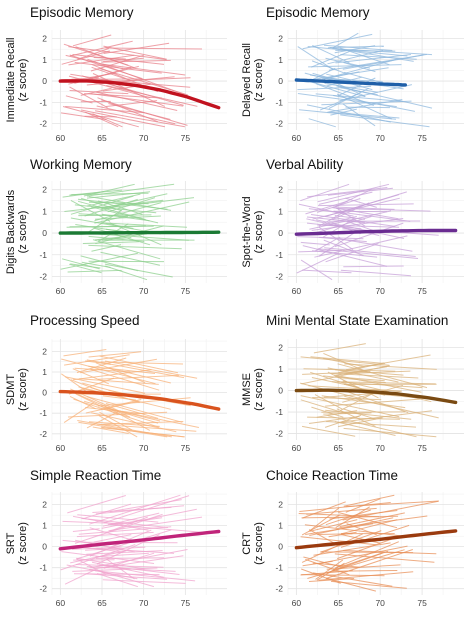  What do you see at coordinates (95, 475) in the screenshot?
I see `panel-title: Simple Reaction Time` at bounding box center [95, 475].